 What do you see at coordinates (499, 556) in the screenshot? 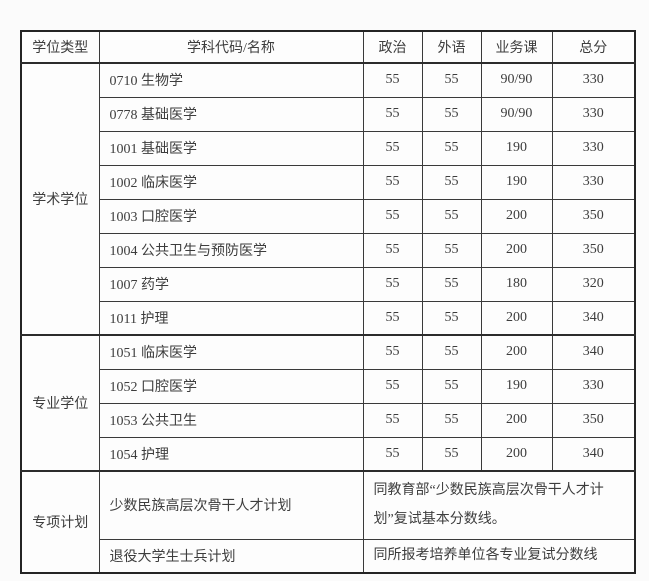
I see `note-cell: 同所报考培养单位各专业复试分数线` at bounding box center [499, 556].